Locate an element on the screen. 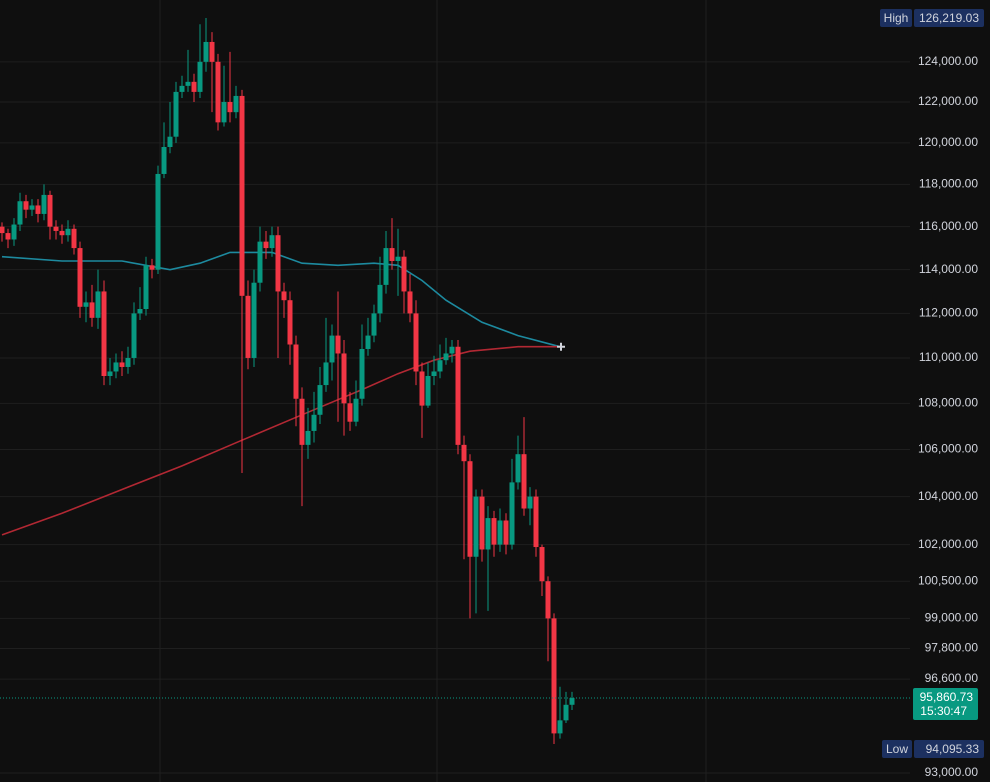 Image resolution: width=990 pixels, height=782 pixels. low-value-box is located at coordinates (949, 749).